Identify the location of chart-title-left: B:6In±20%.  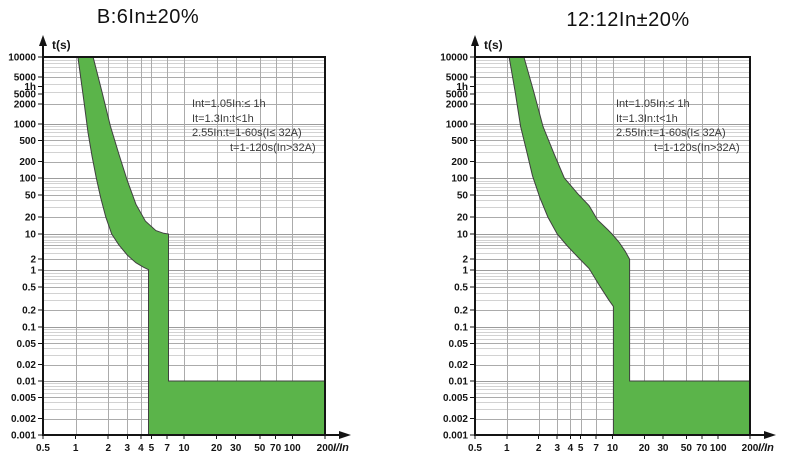
(148, 17).